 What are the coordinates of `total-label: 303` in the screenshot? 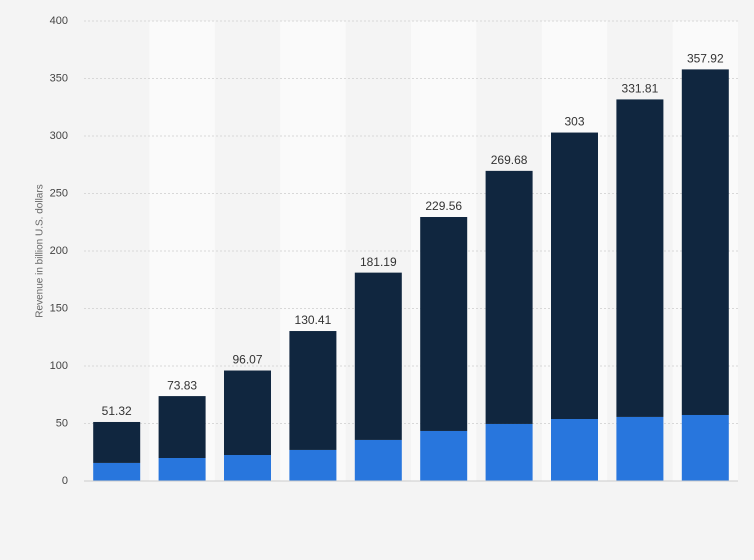 It's located at (574, 122).